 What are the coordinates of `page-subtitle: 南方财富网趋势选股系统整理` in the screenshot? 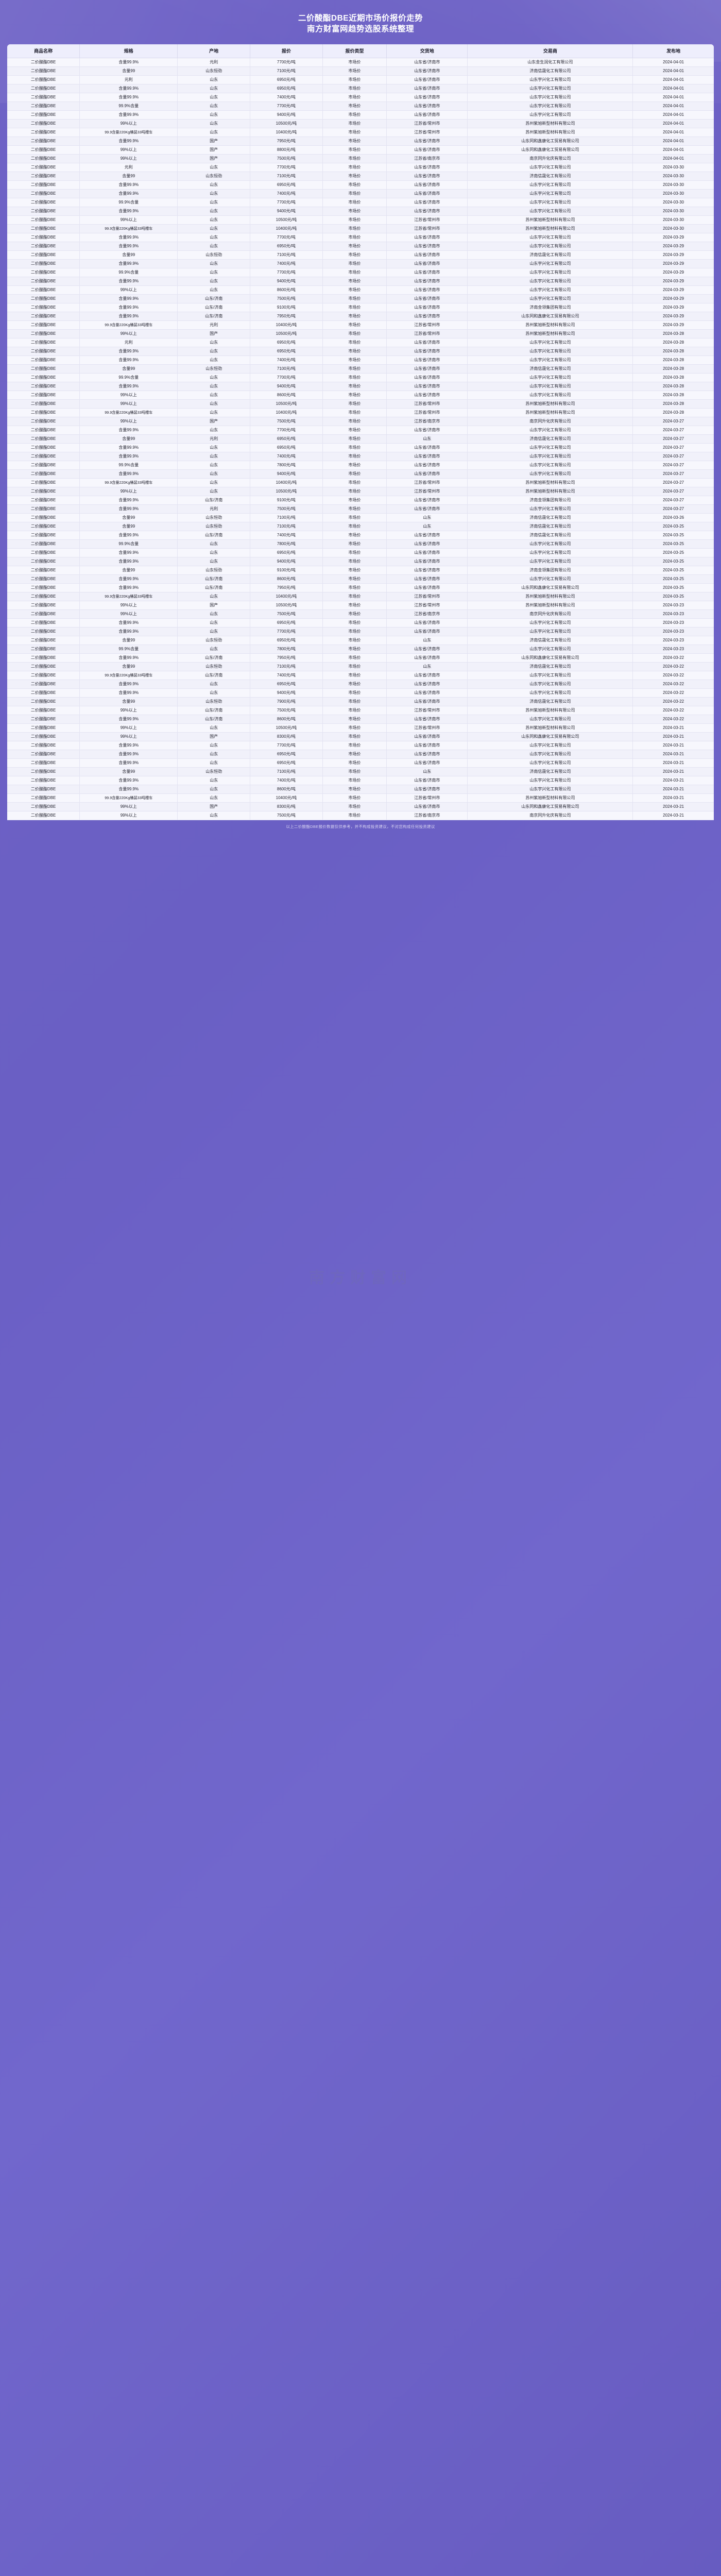 It's located at (360, 29).